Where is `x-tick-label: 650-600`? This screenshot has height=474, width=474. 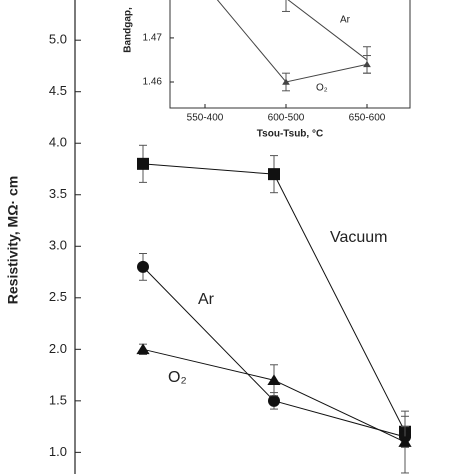
x-tick-label: 650-600 is located at coordinates (367, 118).